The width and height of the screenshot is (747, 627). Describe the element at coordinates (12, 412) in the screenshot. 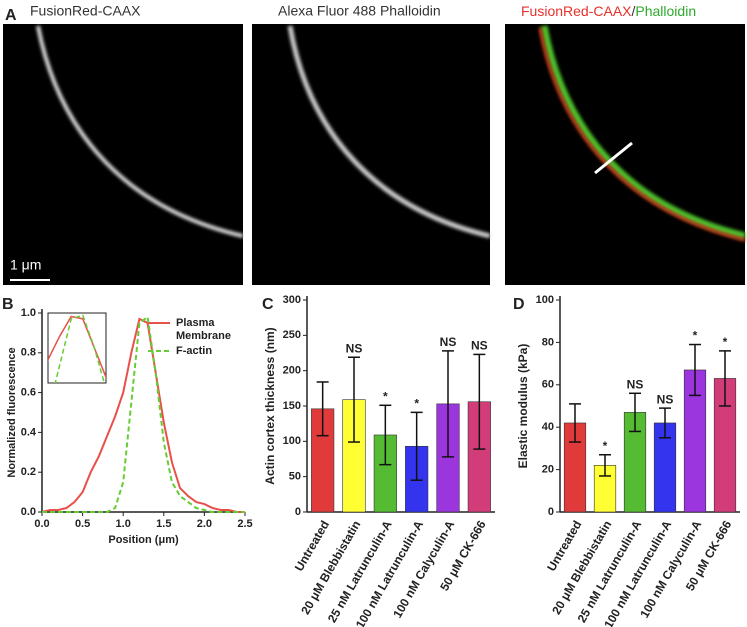

I see `y-axis-label: Normalized fluorescence` at that location.